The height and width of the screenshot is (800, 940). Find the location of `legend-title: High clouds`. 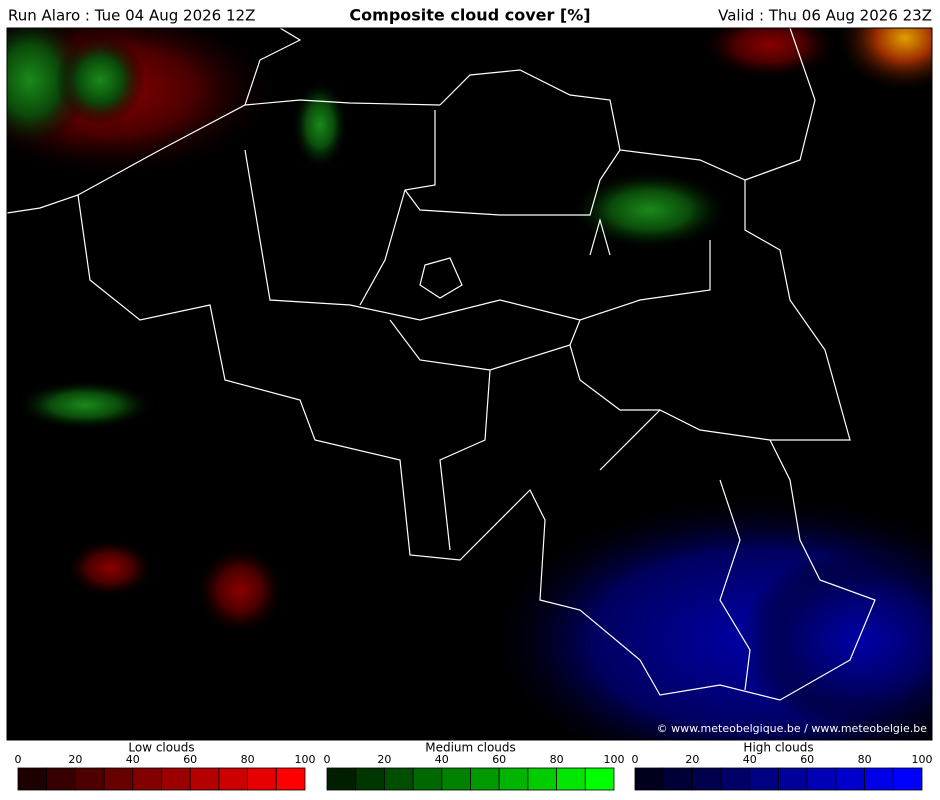

legend-title: High clouds is located at coordinates (778, 748).